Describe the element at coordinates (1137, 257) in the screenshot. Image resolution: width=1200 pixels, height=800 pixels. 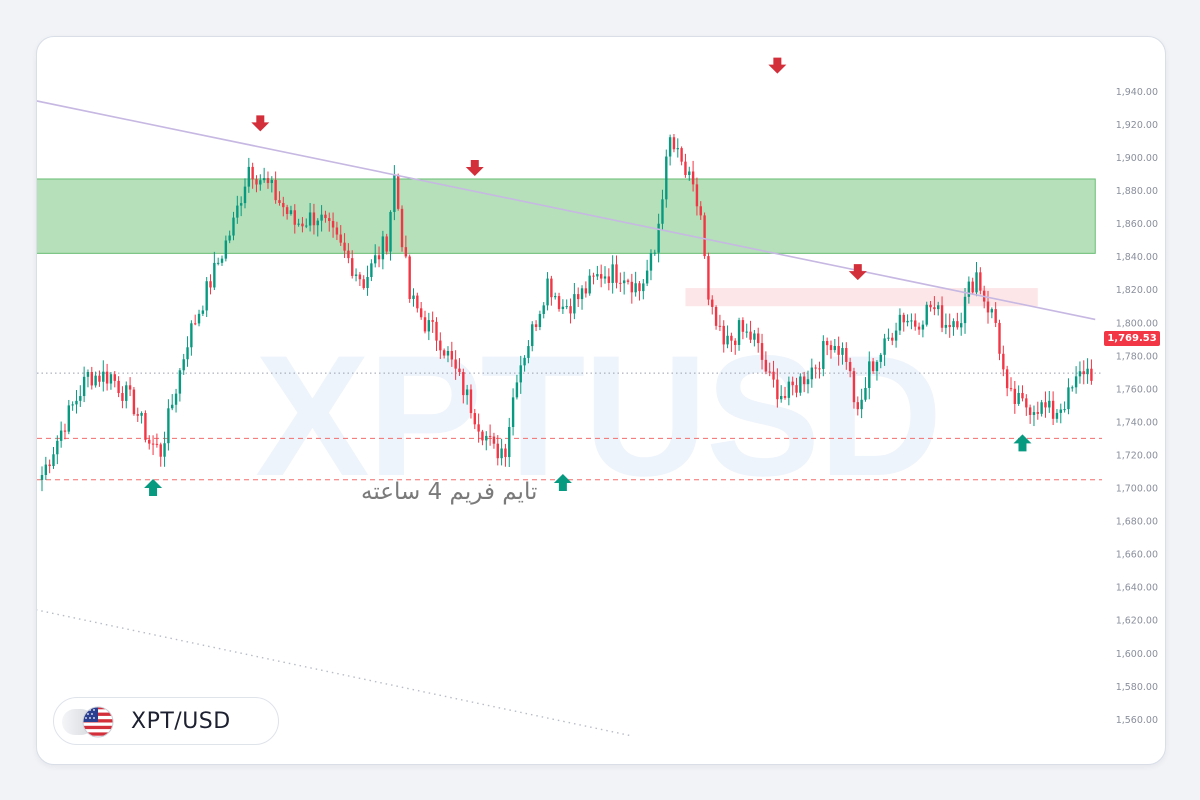
I see `y-tick-label: 1,840.00` at that location.